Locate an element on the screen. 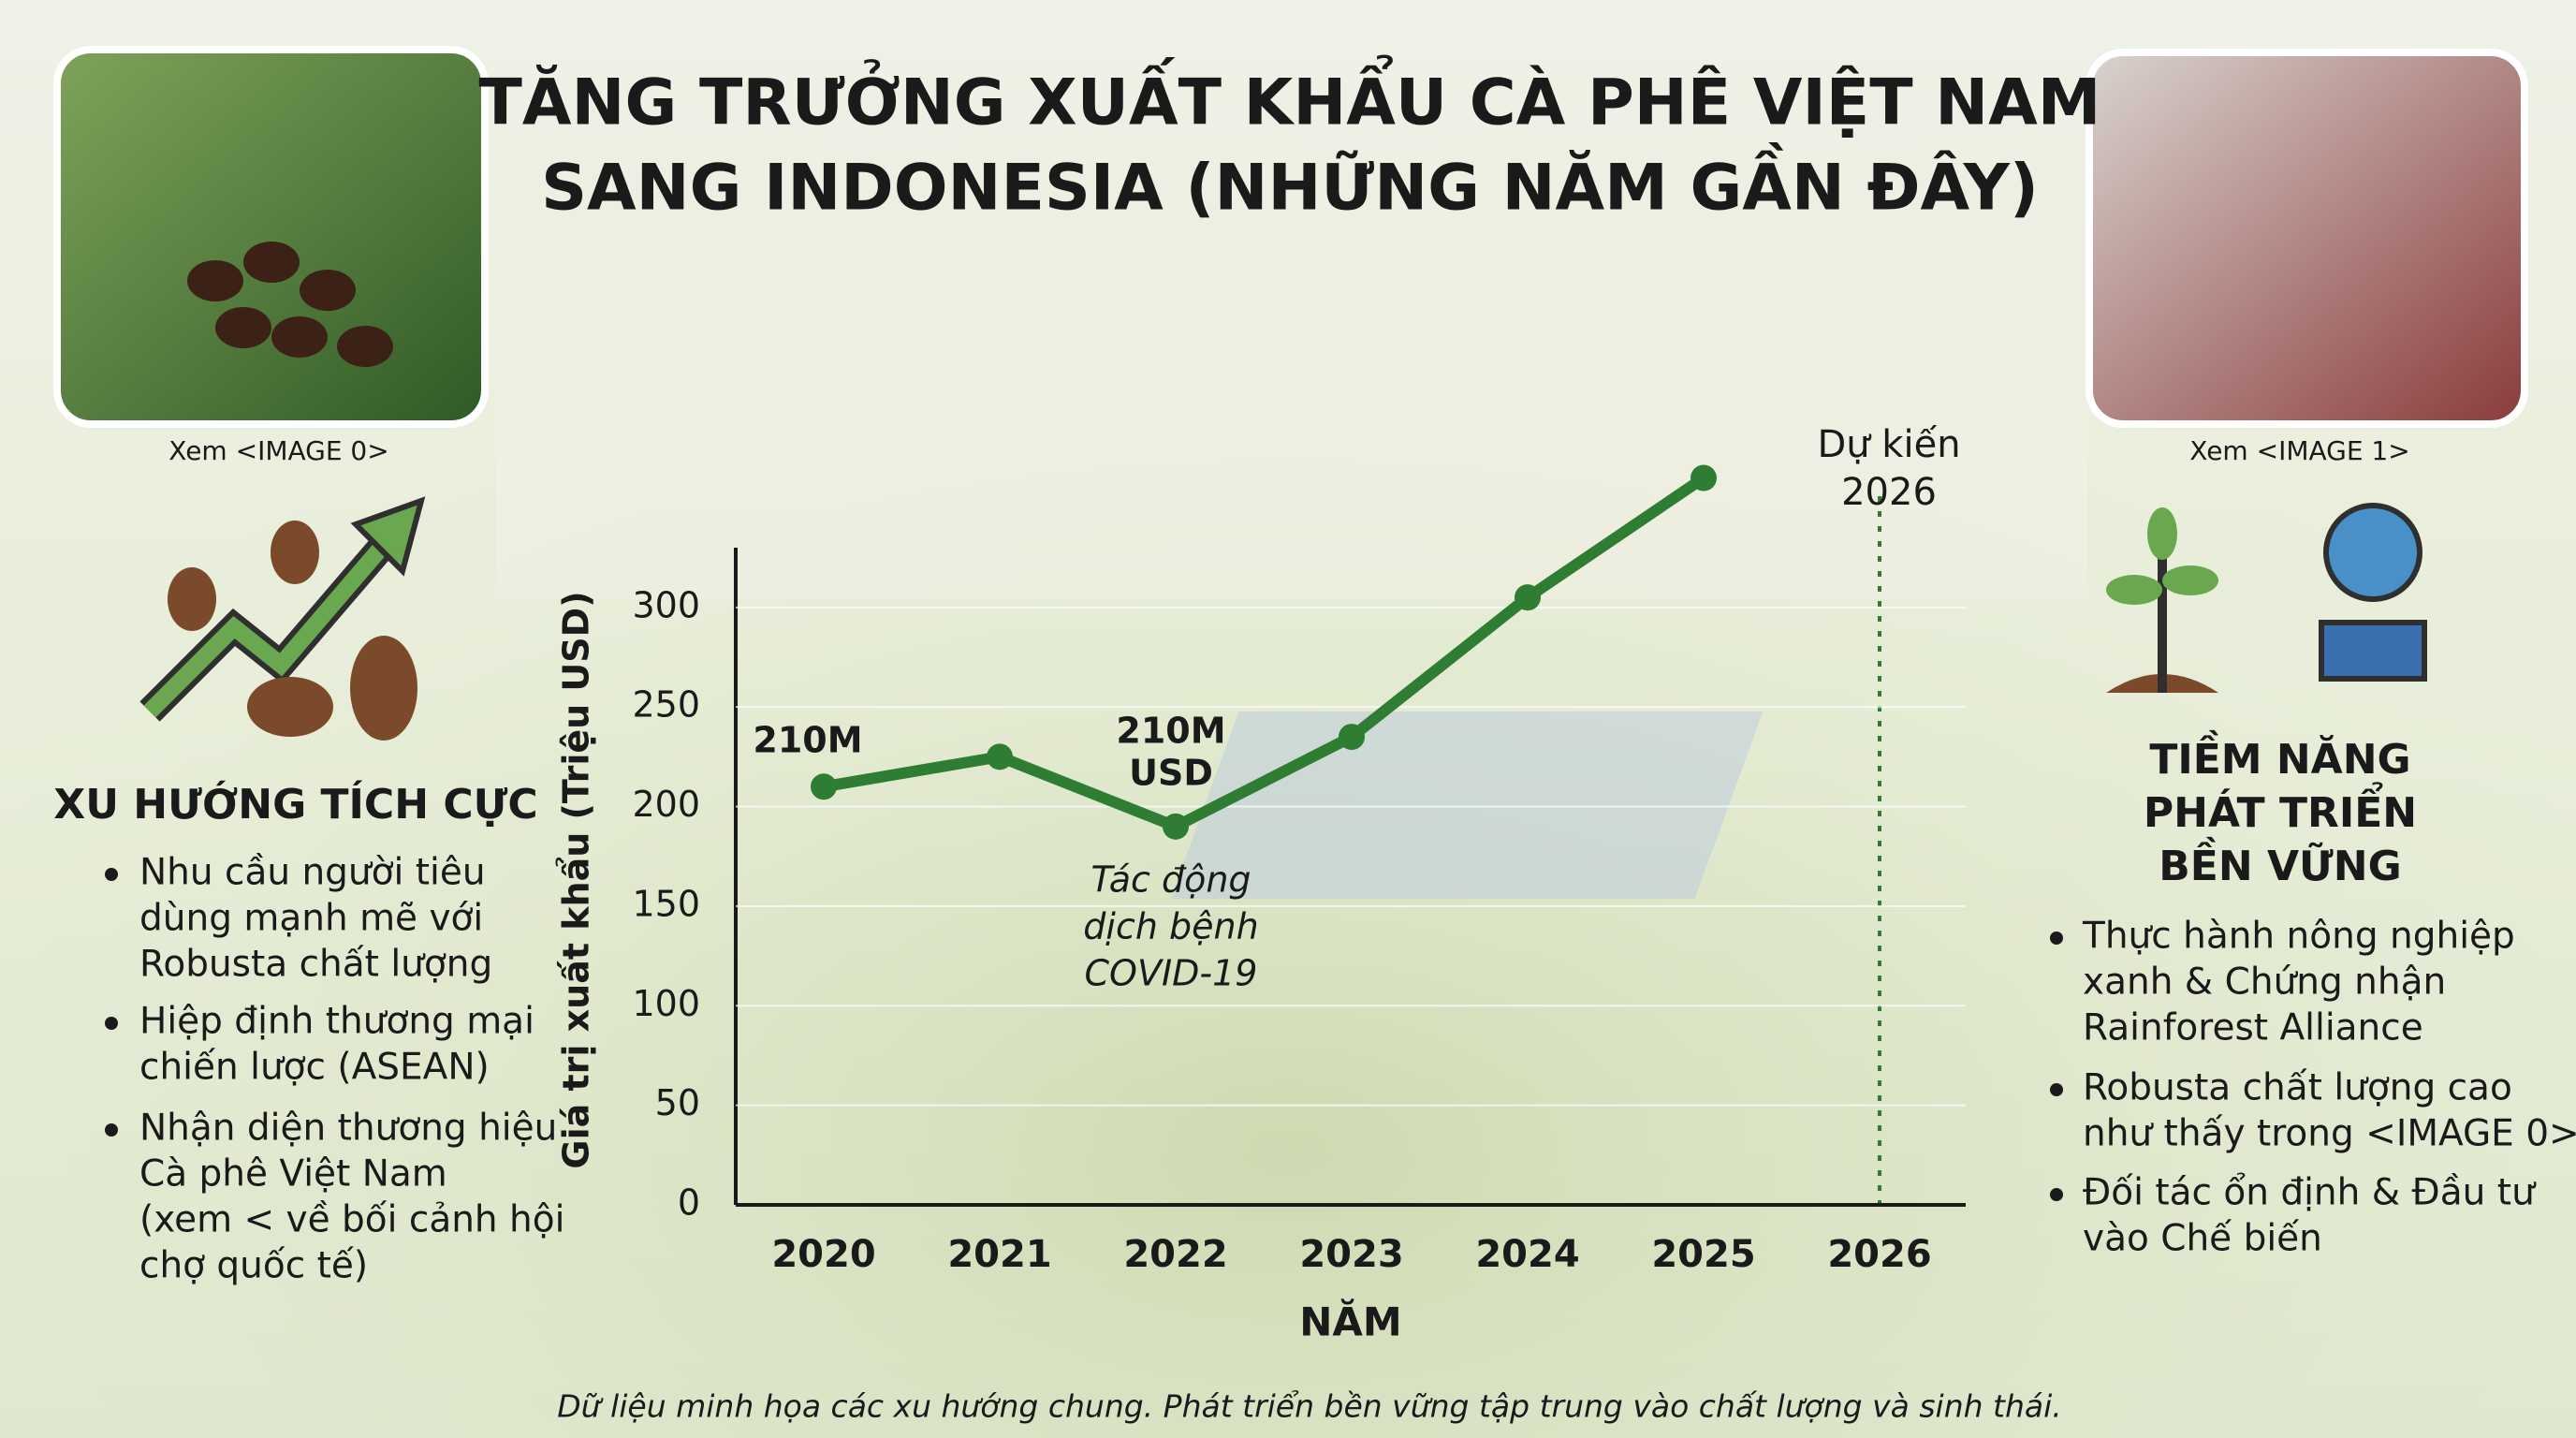  sustainability-icons is located at coordinates (2266, 598).